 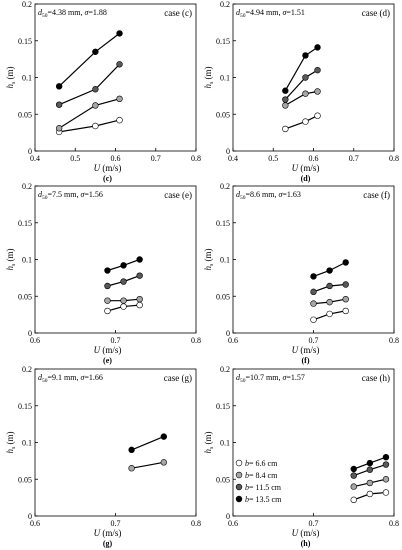 I want to click on case-label: case (f), so click(x=376, y=195).